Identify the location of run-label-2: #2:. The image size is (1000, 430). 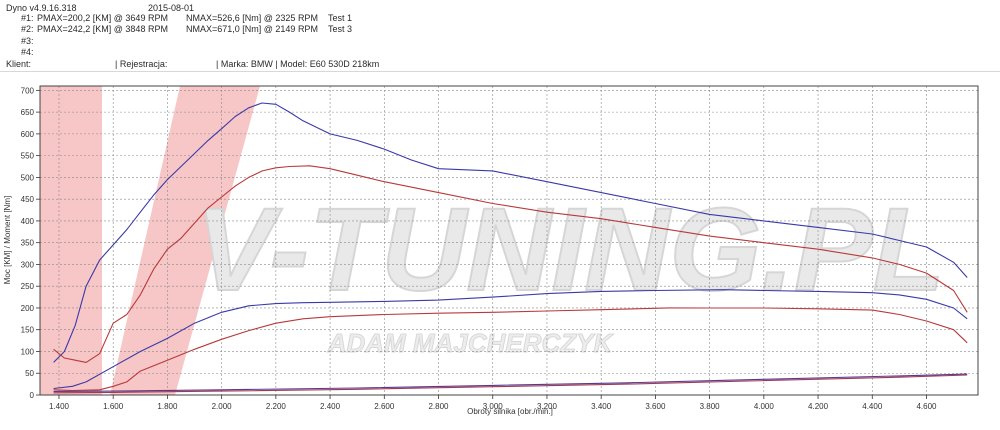
(27, 29).